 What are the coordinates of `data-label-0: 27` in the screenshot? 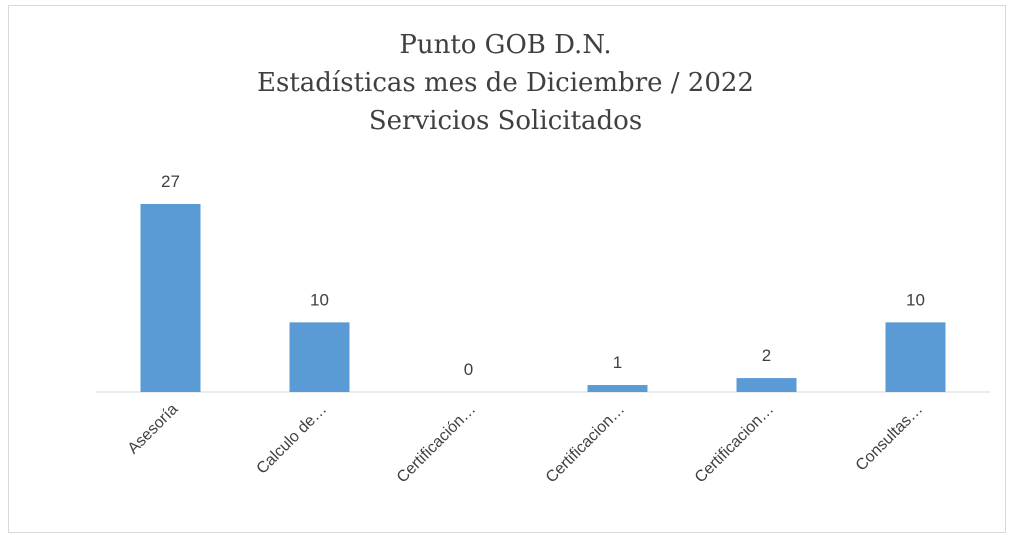 It's located at (170, 181).